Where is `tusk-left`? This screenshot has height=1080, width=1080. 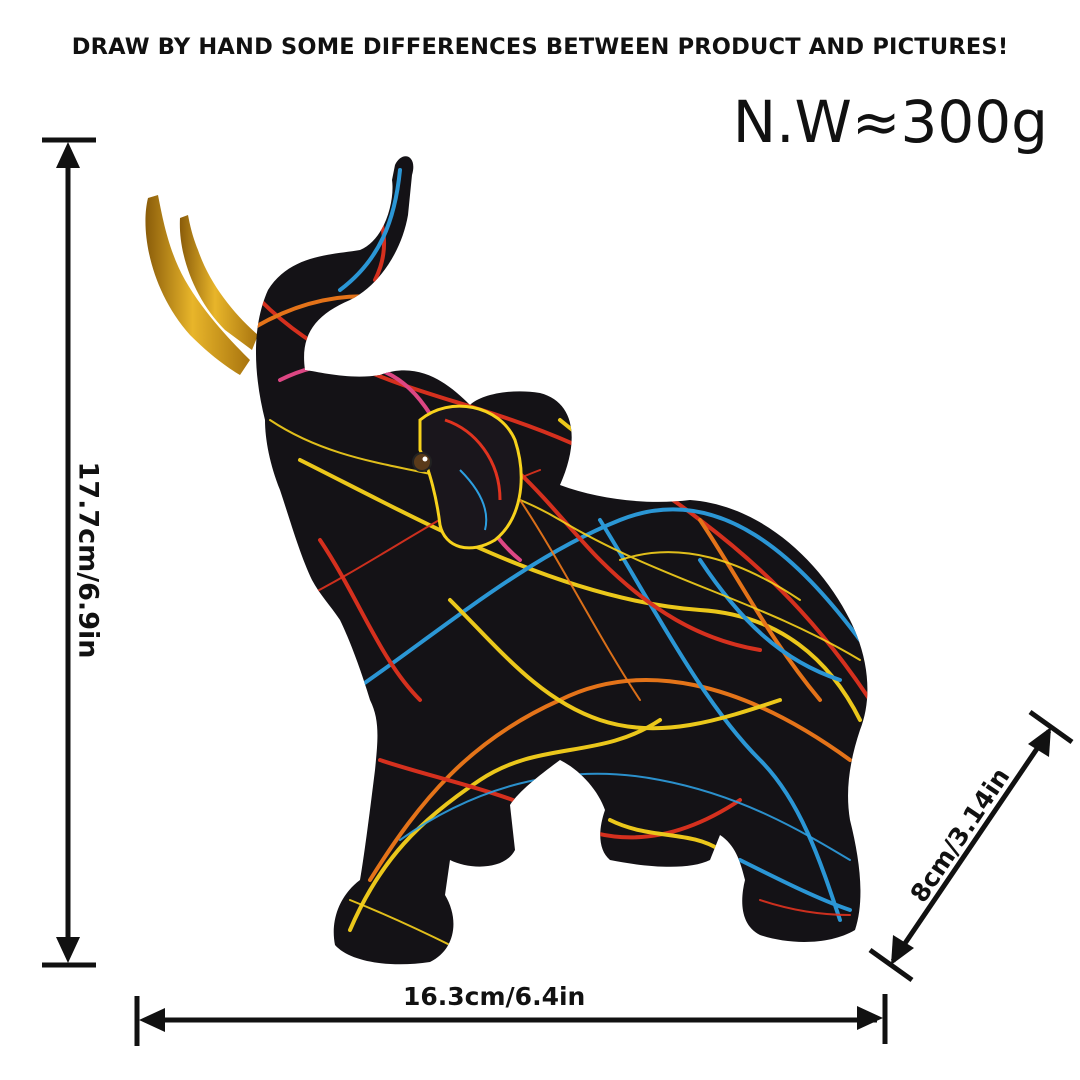 tusk-left is located at coordinates (197, 285).